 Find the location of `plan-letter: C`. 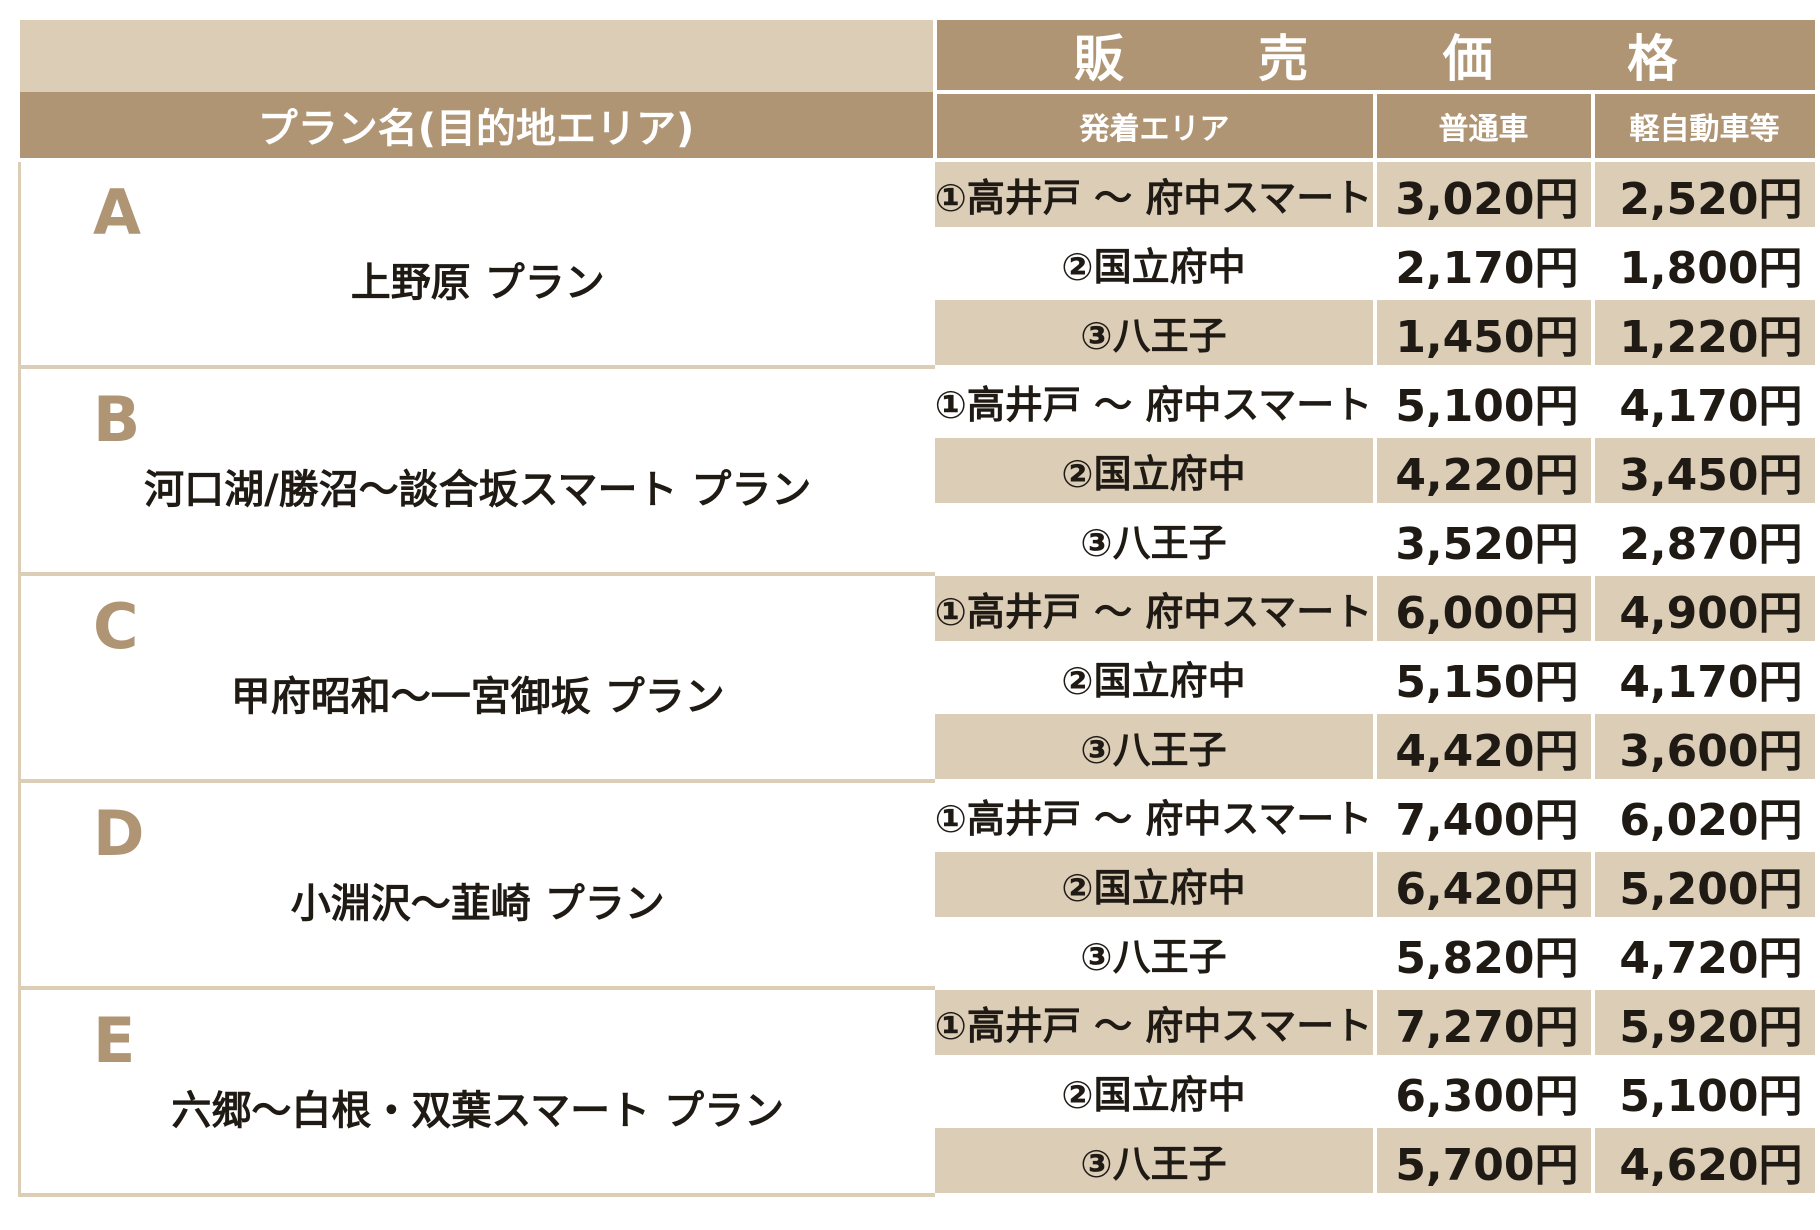

plan-letter: C is located at coordinates (116, 626).